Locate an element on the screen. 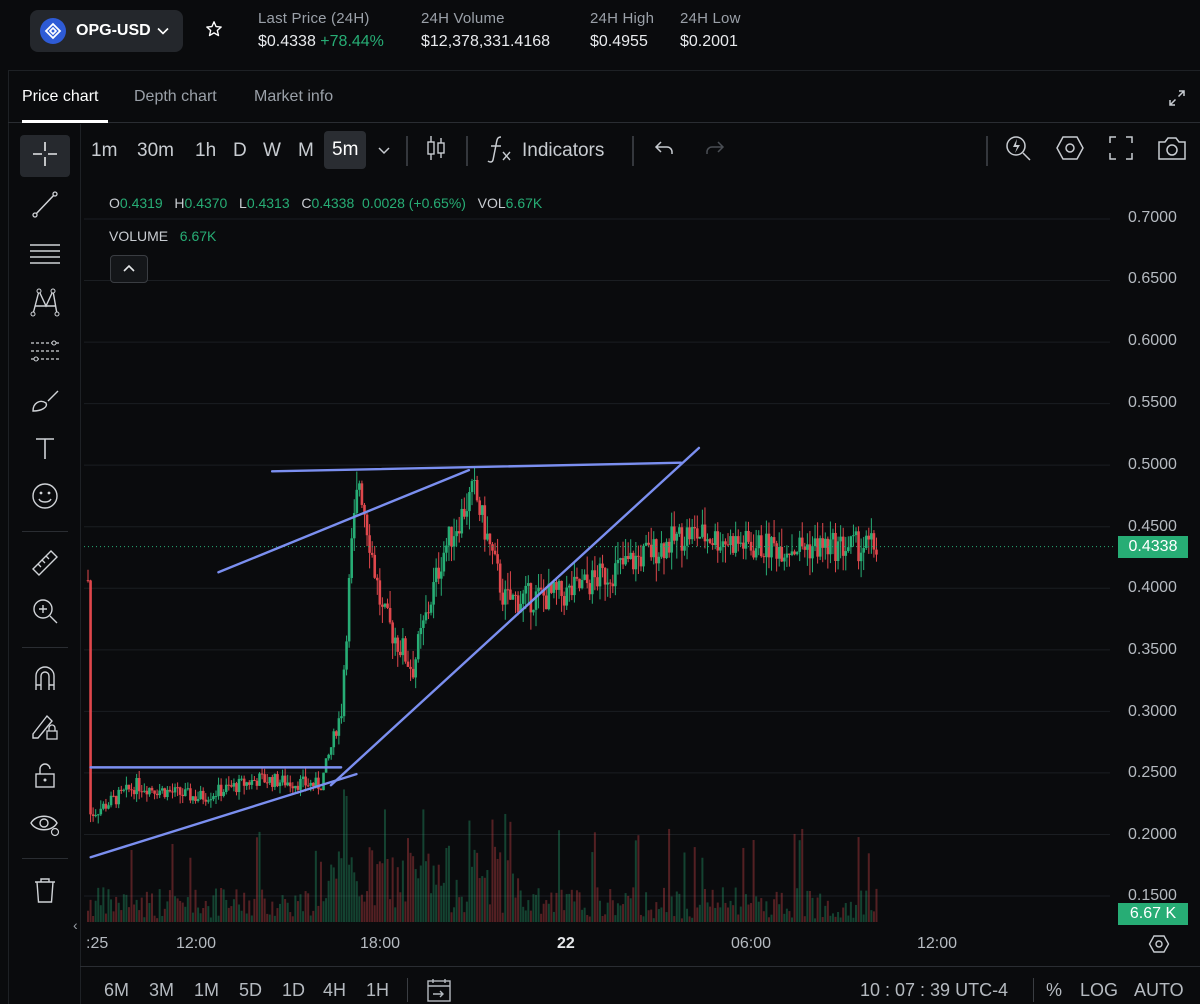 The height and width of the screenshot is (1004, 1200). interval-5m-selected: 5m is located at coordinates (345, 150).